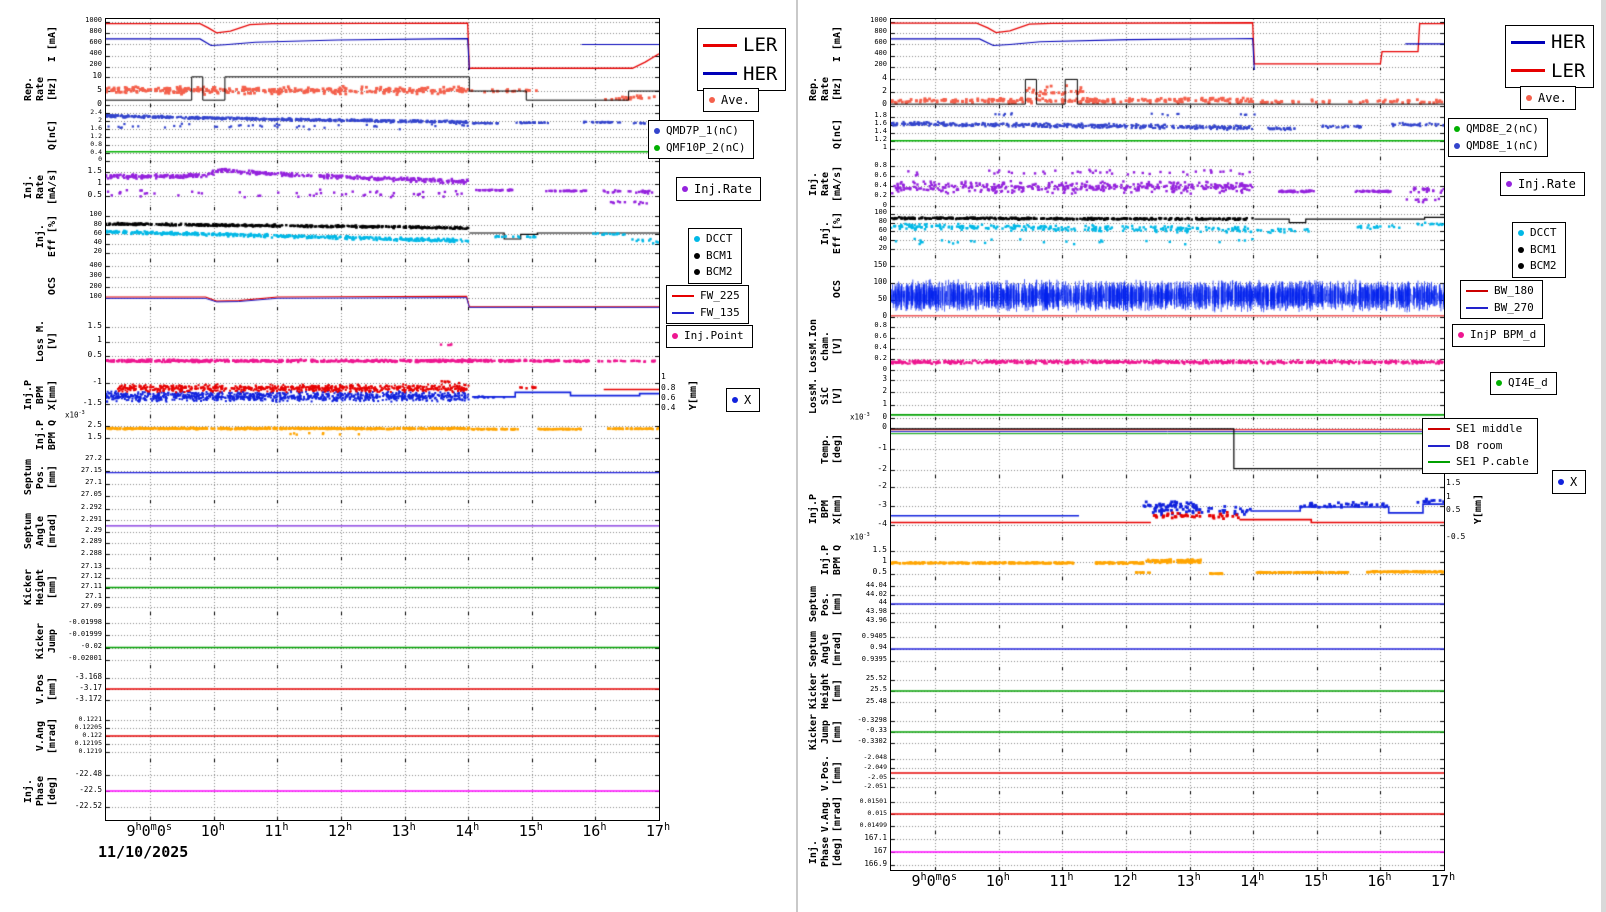 The image size is (1606, 912). I want to click on strip-vang, so click(382, 736).